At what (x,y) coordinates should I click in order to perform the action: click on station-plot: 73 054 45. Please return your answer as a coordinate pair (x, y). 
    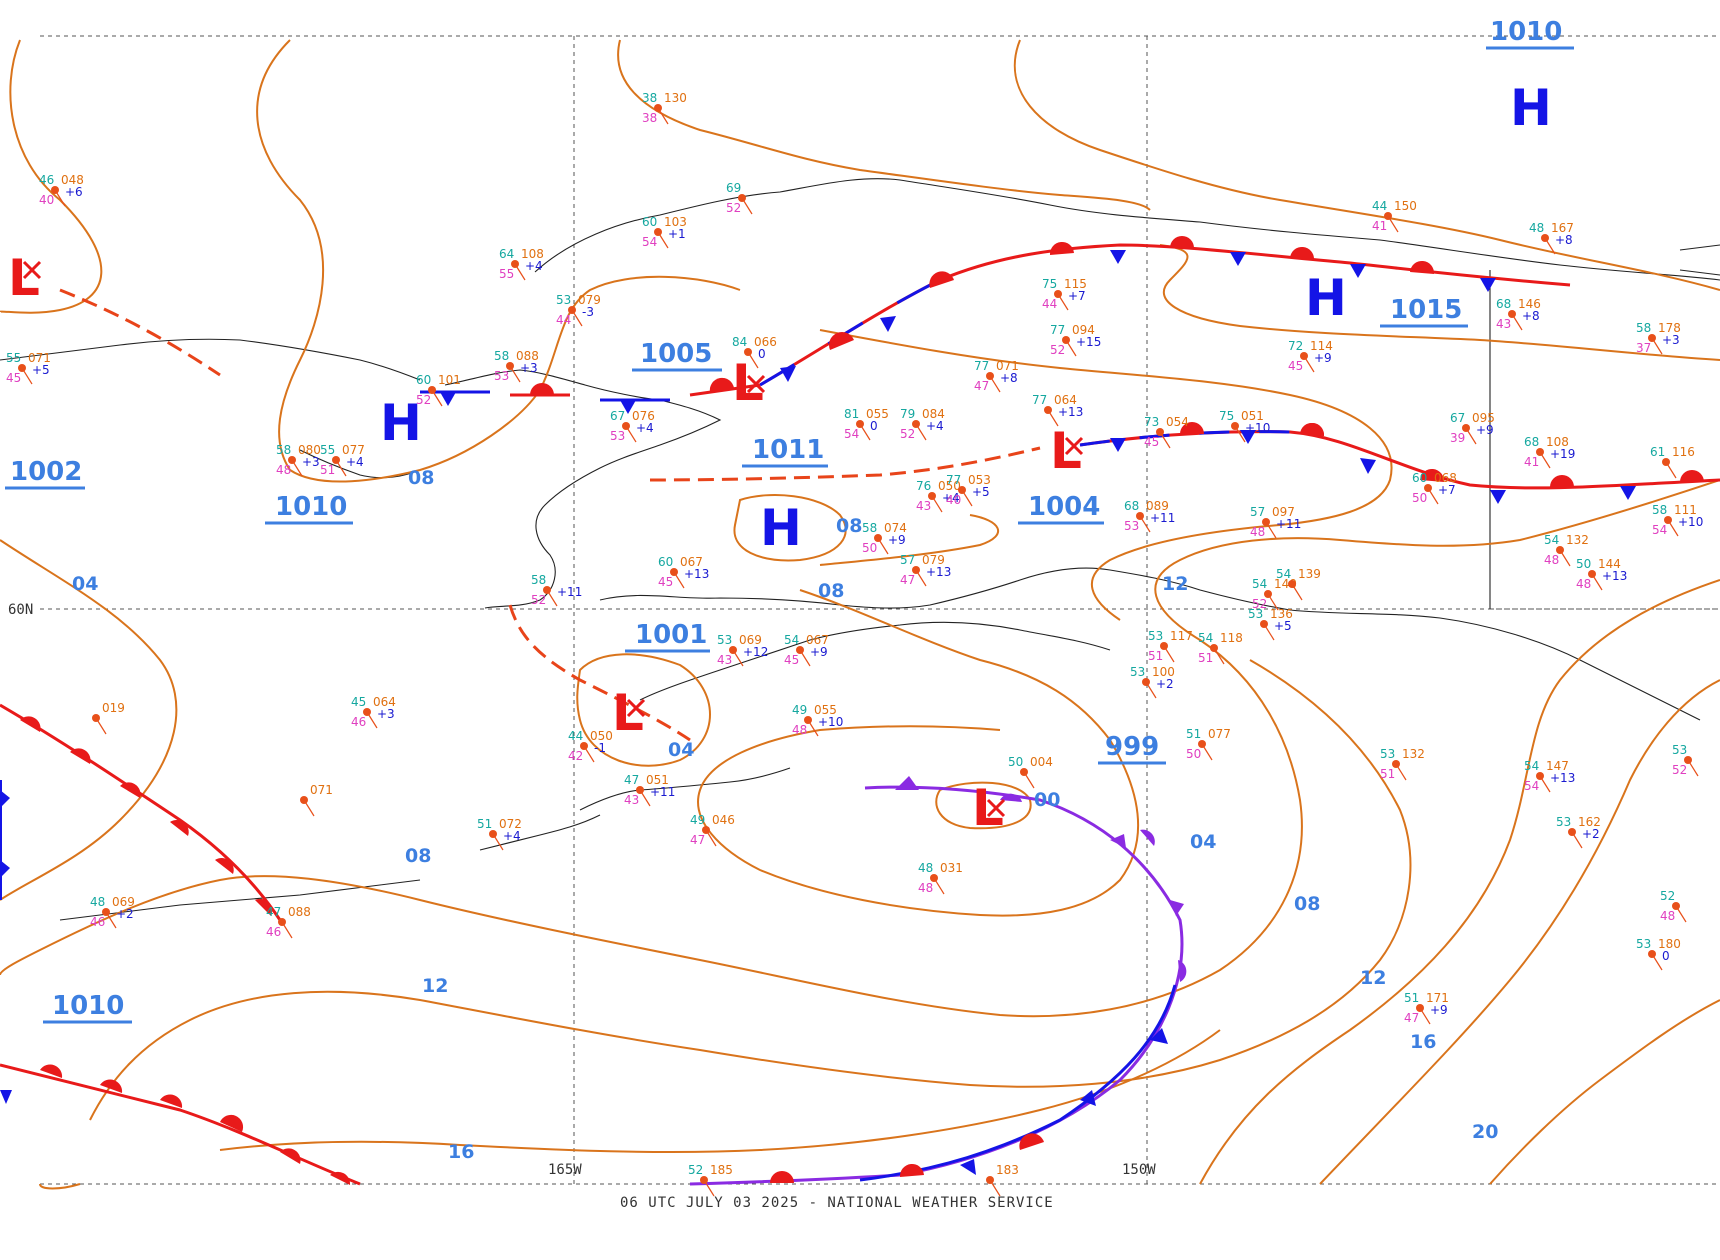
    Looking at the image, I should click on (1166, 432).